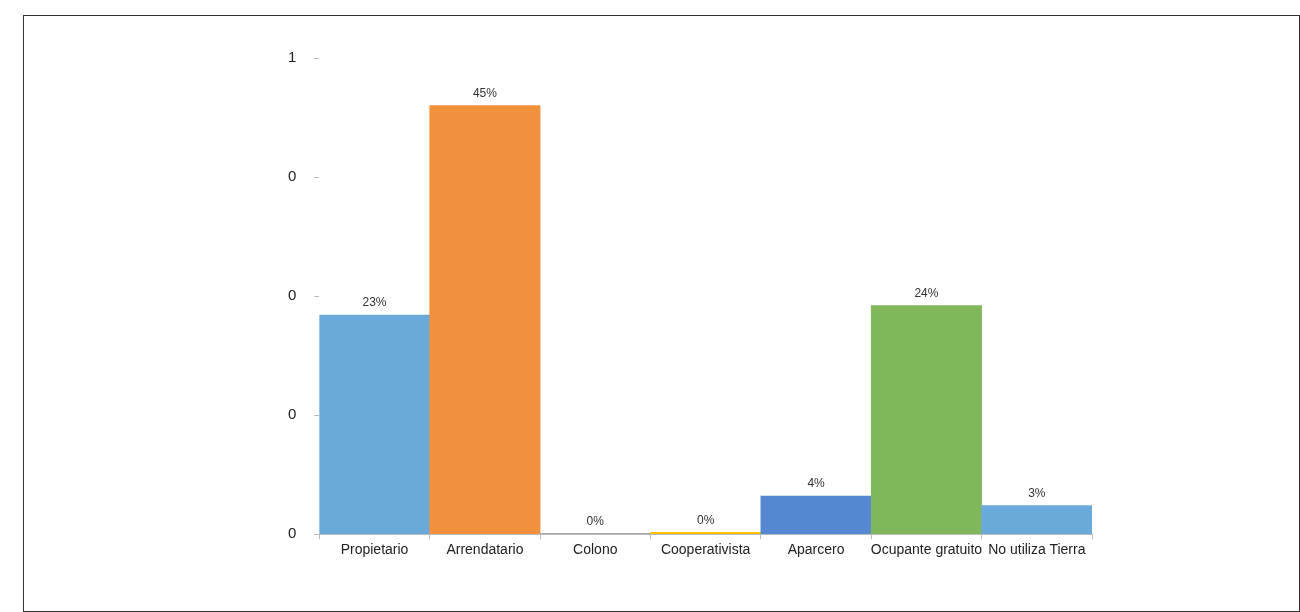 Image resolution: width=1300 pixels, height=612 pixels. What do you see at coordinates (485, 92) in the screenshot?
I see `data-label: 45%` at bounding box center [485, 92].